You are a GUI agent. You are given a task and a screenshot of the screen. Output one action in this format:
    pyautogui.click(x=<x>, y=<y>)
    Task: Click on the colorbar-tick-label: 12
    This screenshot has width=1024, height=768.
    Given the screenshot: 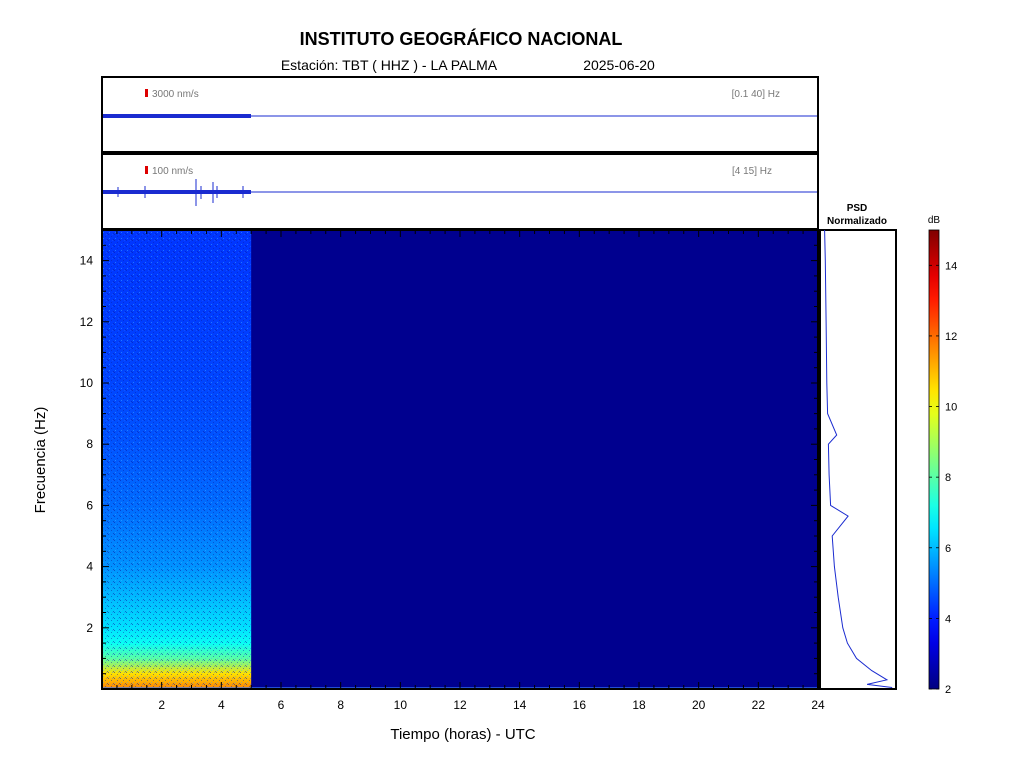 What is the action you would take?
    pyautogui.click(x=951, y=337)
    